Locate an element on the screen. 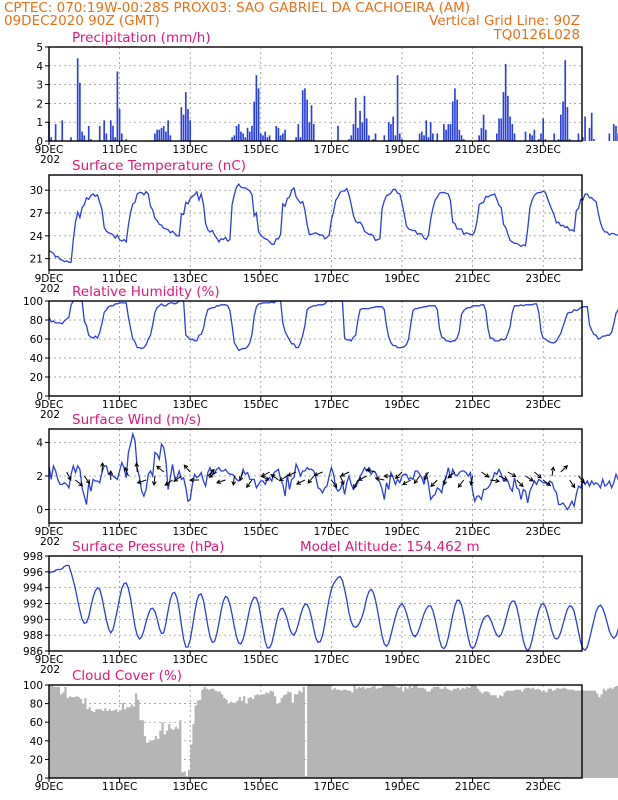 Image resolution: width=618 pixels, height=800 pixels. pressure-xtick-label: 13DEC is located at coordinates (189, 660).